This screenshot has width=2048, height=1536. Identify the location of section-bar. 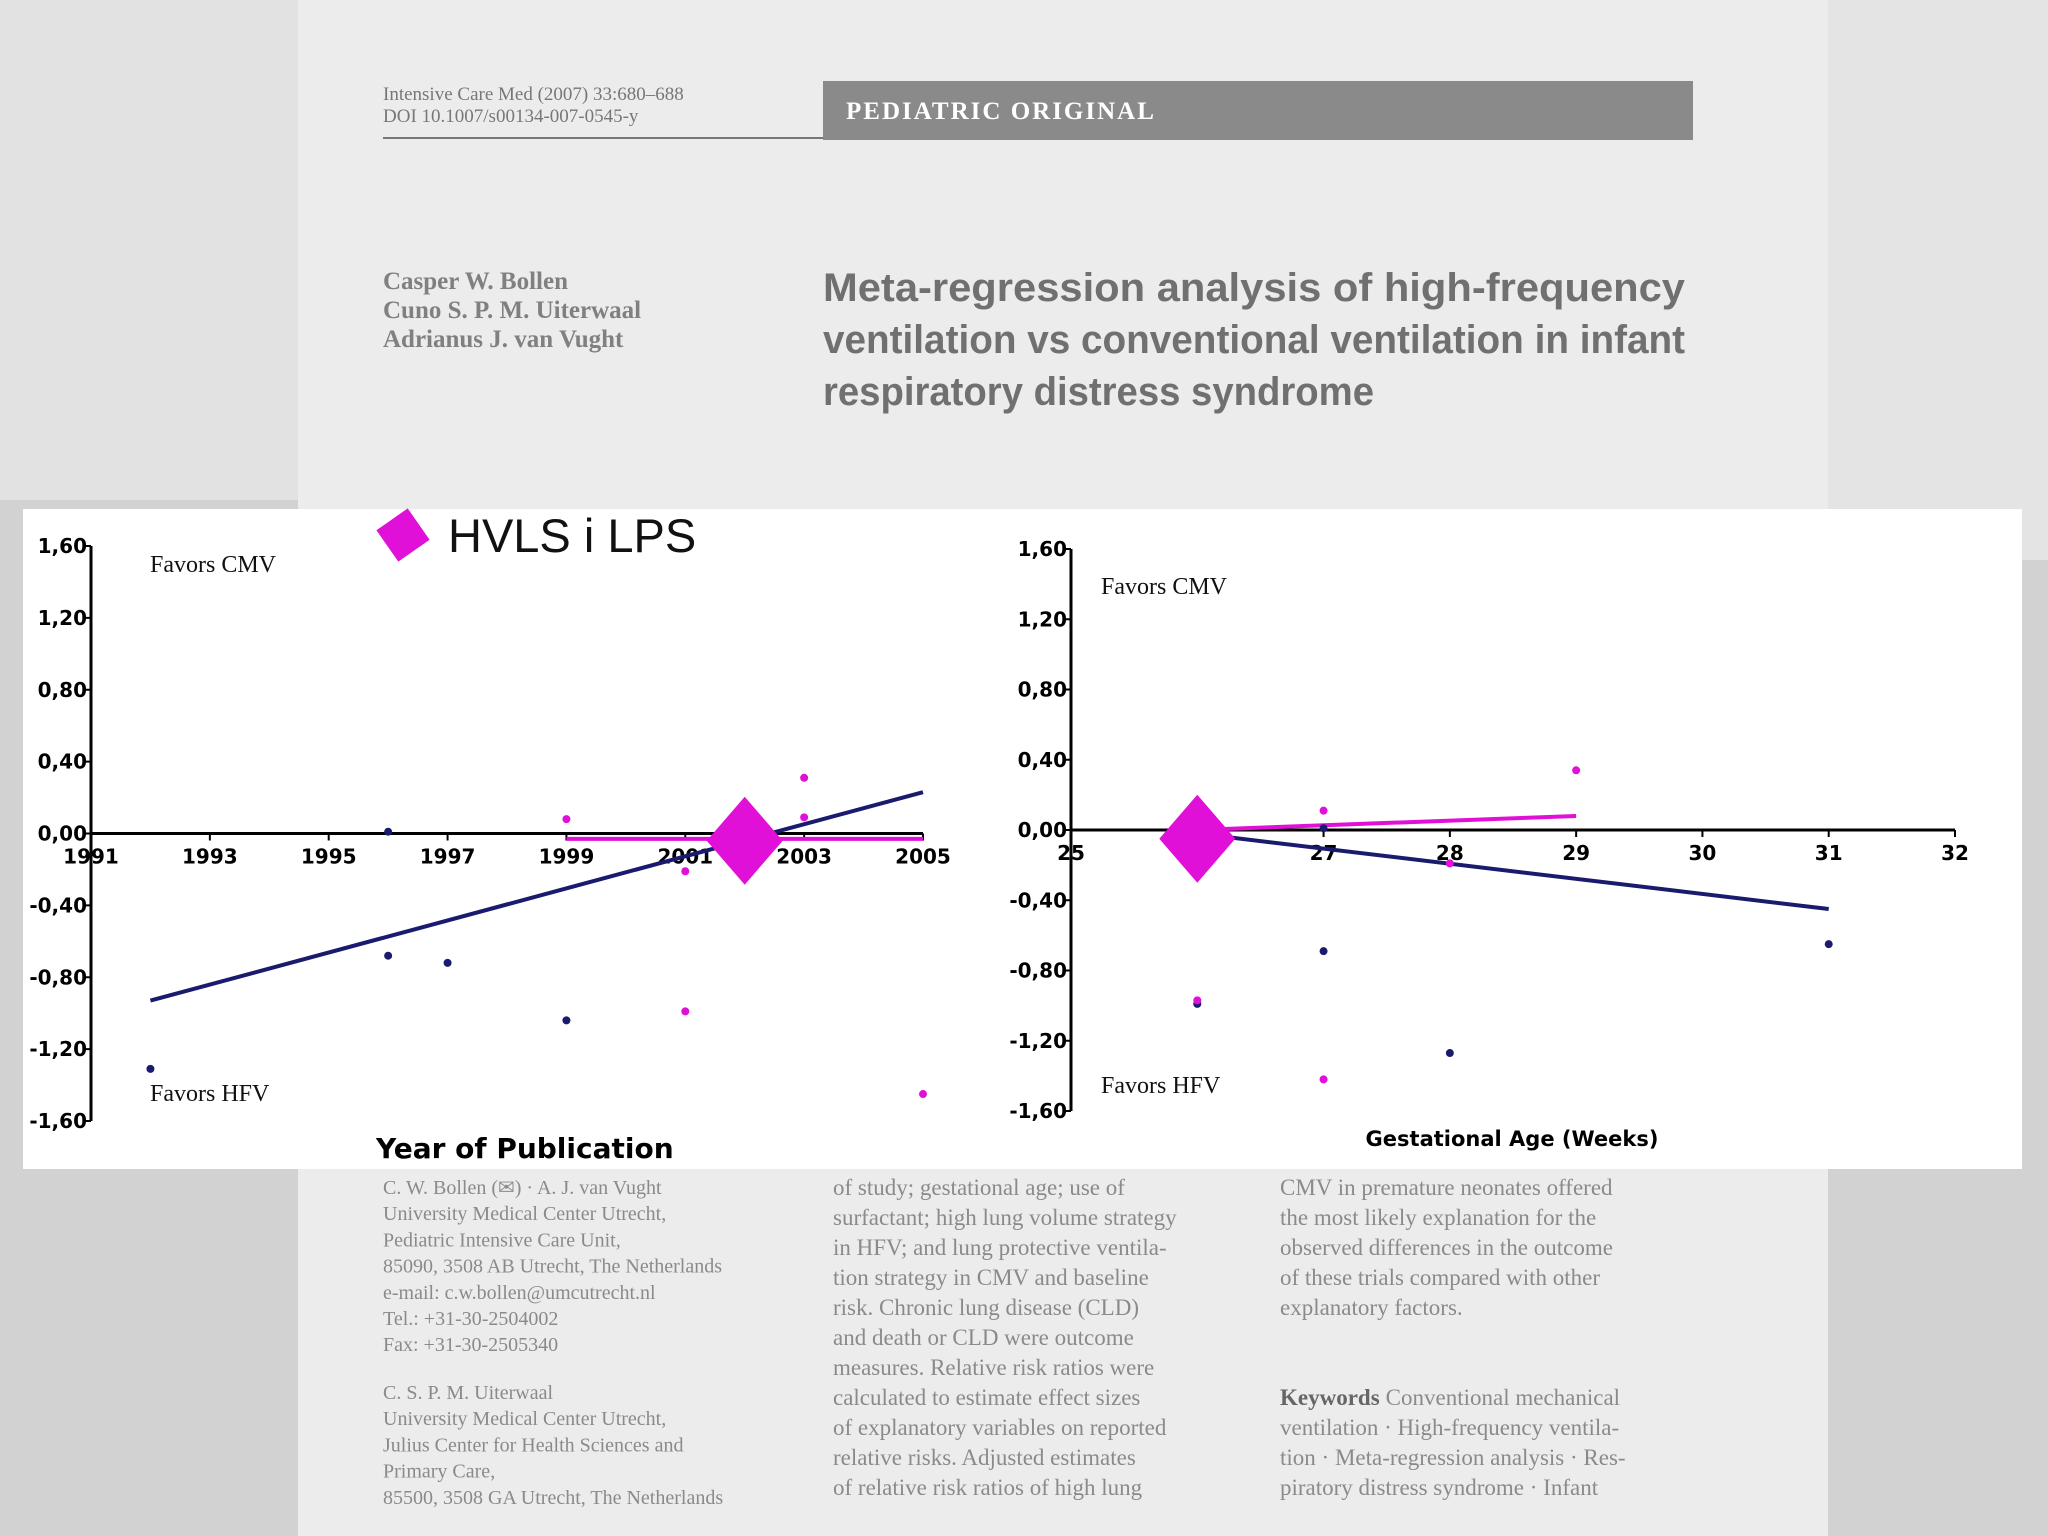
(1258, 110).